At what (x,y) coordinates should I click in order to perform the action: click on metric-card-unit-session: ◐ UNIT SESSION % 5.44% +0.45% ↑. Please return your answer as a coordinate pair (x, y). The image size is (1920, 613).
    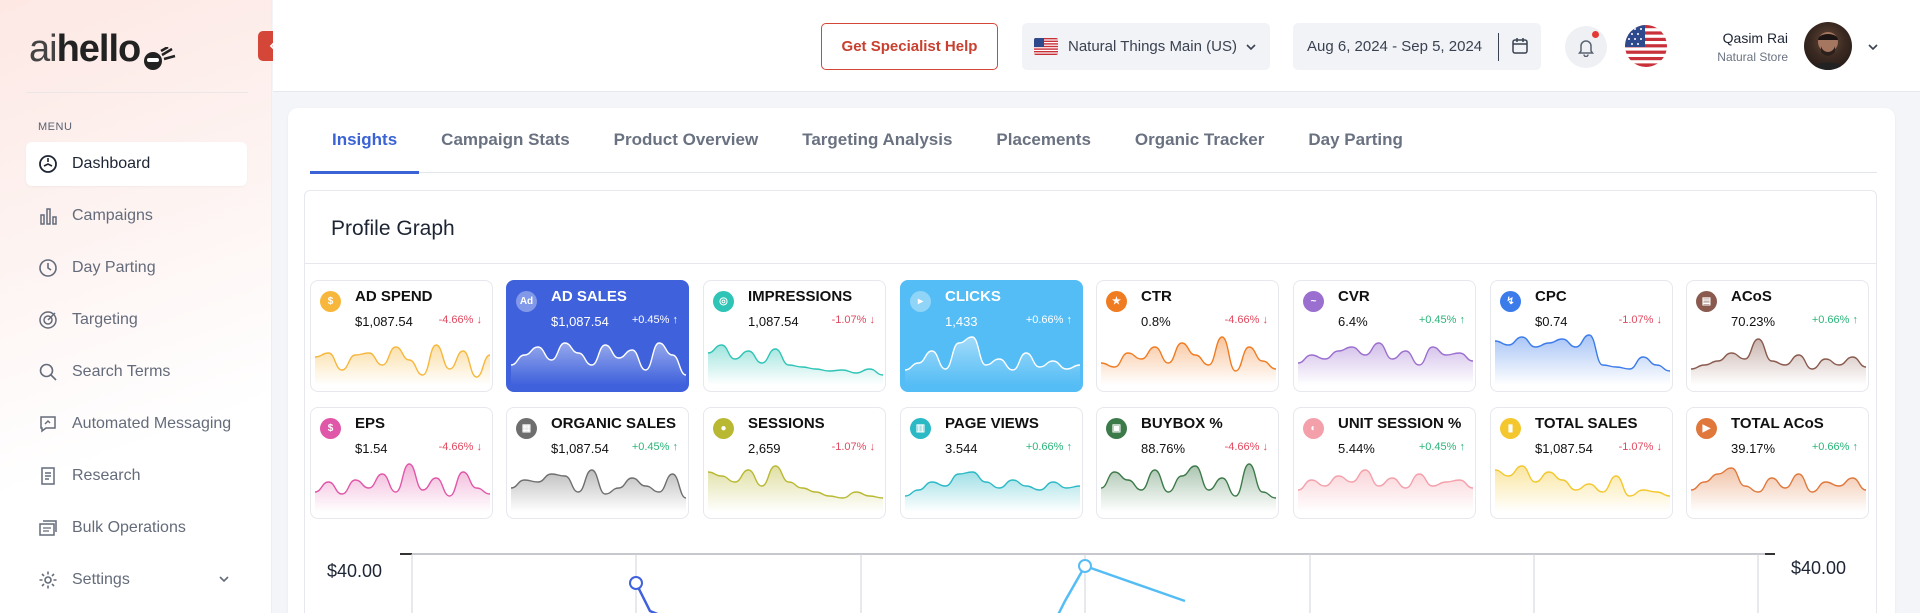
    Looking at the image, I should click on (1384, 463).